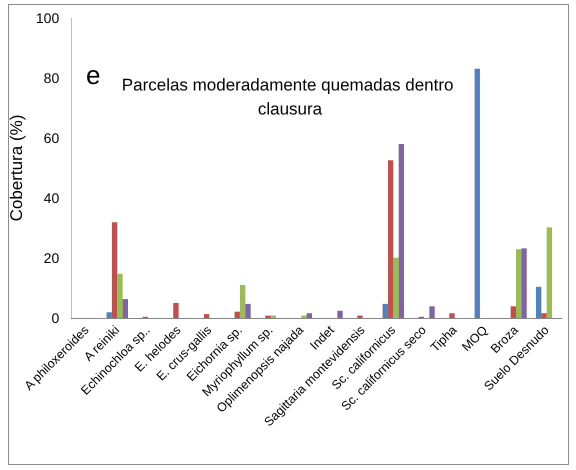 This screenshot has width=576, height=470. What do you see at coordinates (52, 198) in the screenshot?
I see `y-tick-label: 40` at bounding box center [52, 198].